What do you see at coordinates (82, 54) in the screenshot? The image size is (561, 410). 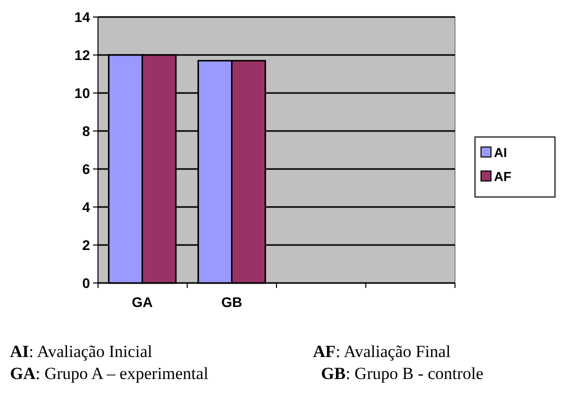 I see `y-tick-label: 12` at bounding box center [82, 54].